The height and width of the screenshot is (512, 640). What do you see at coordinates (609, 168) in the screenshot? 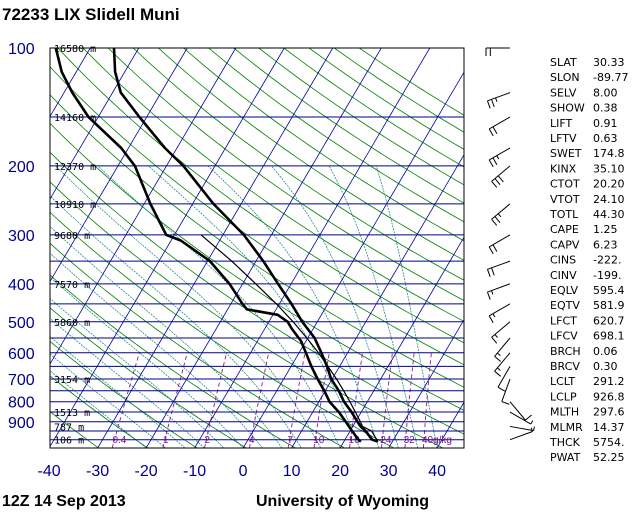
I see `index-value: 35.10` at bounding box center [609, 168].